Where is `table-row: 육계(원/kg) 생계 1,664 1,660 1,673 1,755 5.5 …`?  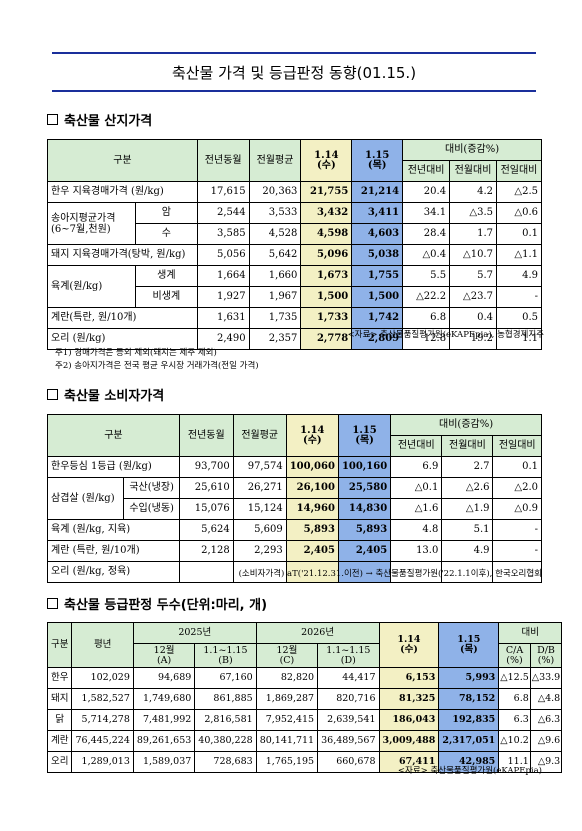 table-row: 육계(원/kg) 생계 1,664 1,660 1,673 1,755 5.5 … is located at coordinates (295, 286).